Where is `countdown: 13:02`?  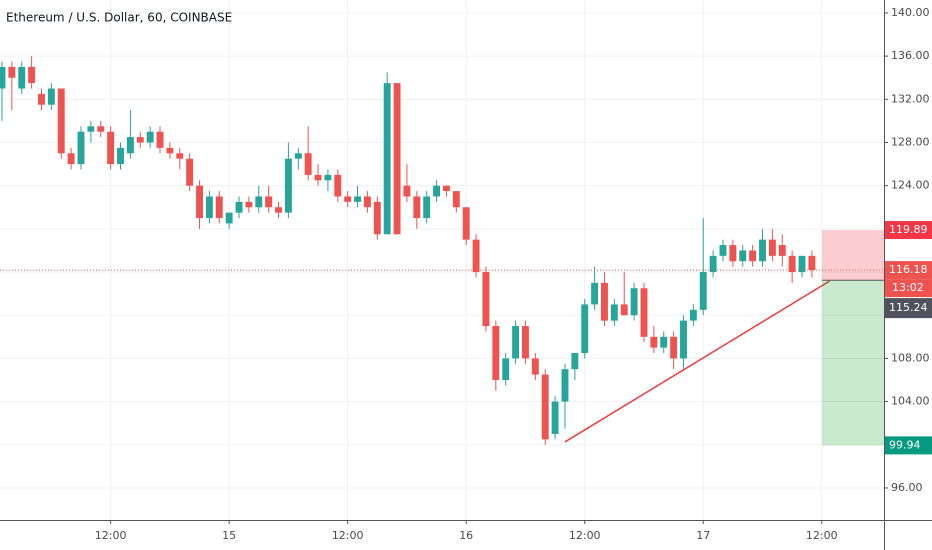 countdown: 13:02 is located at coordinates (908, 287).